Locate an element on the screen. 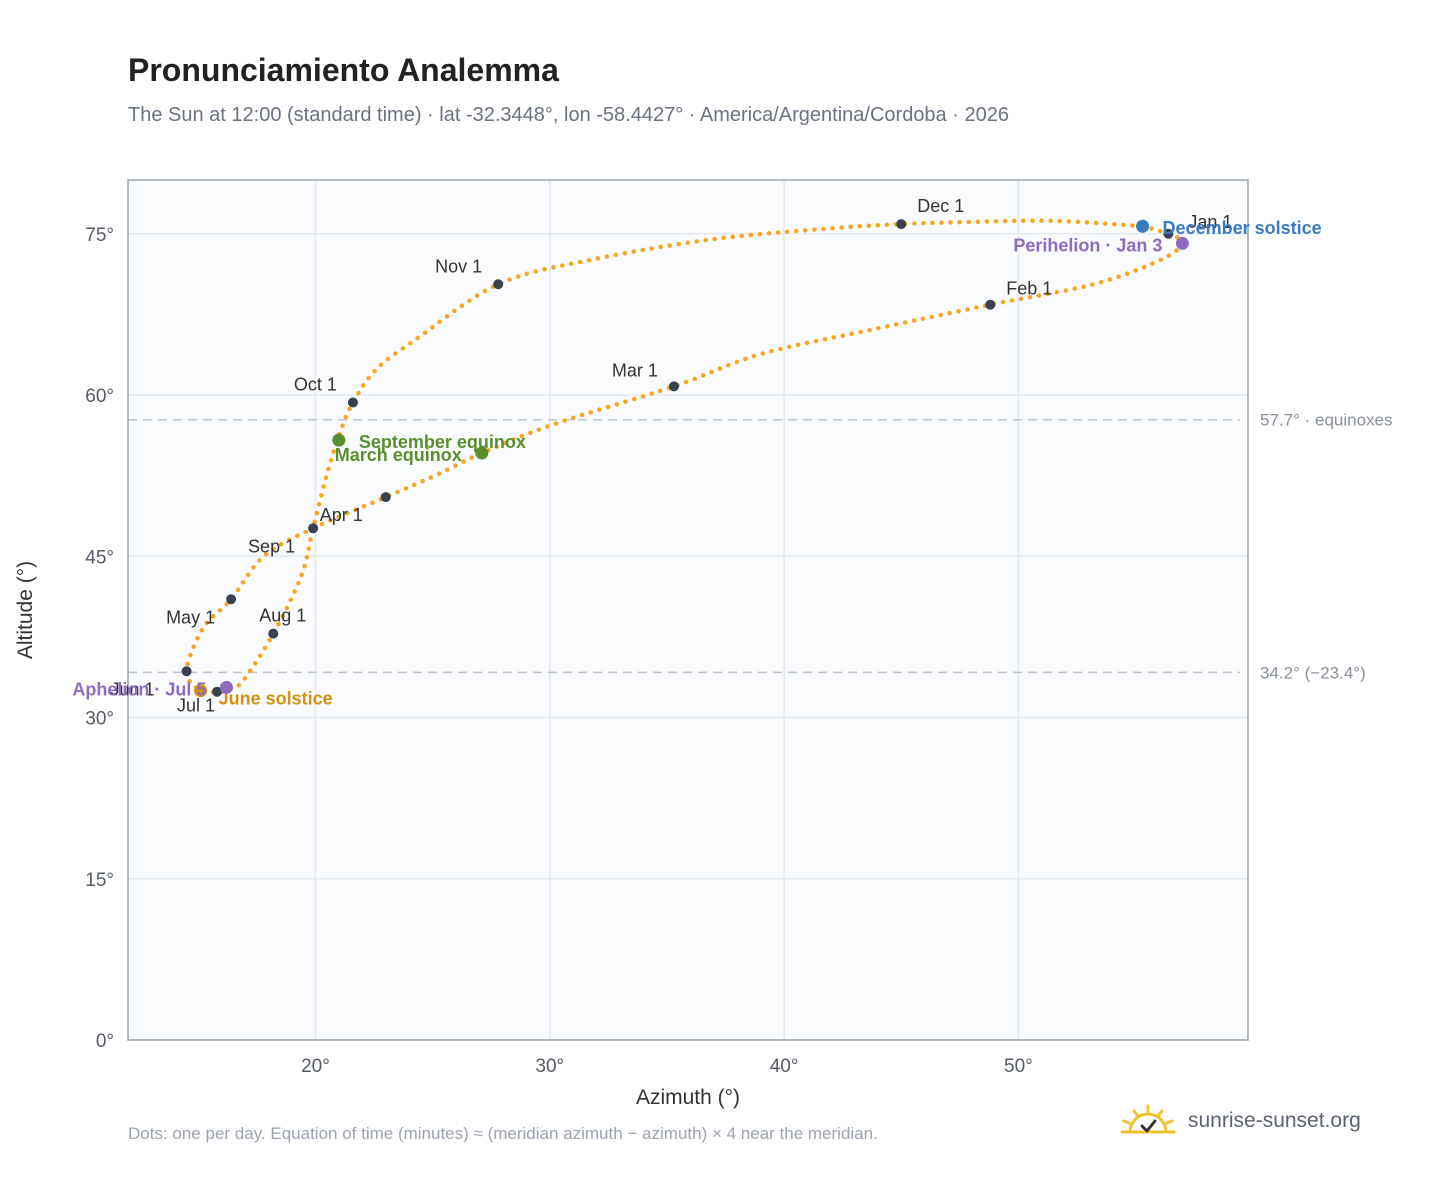  y-tick-label: 15° is located at coordinates (99, 880).